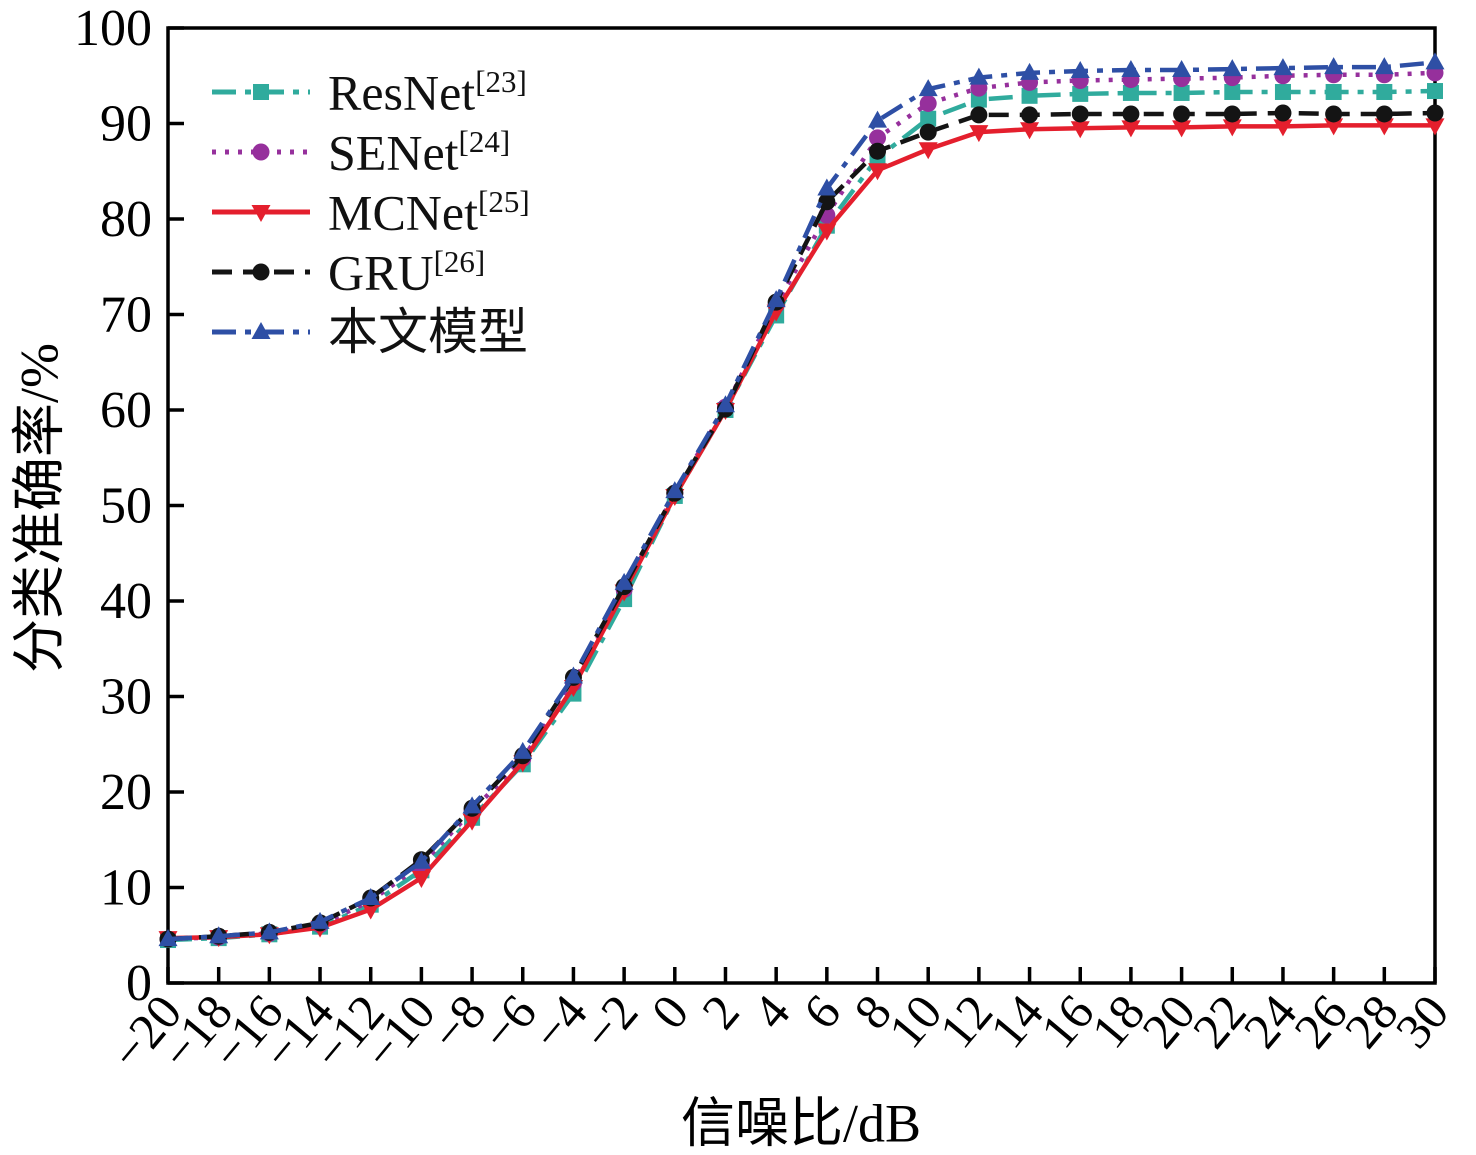  I want to click on legend-sample-MCNet-icon, so click(261, 213).